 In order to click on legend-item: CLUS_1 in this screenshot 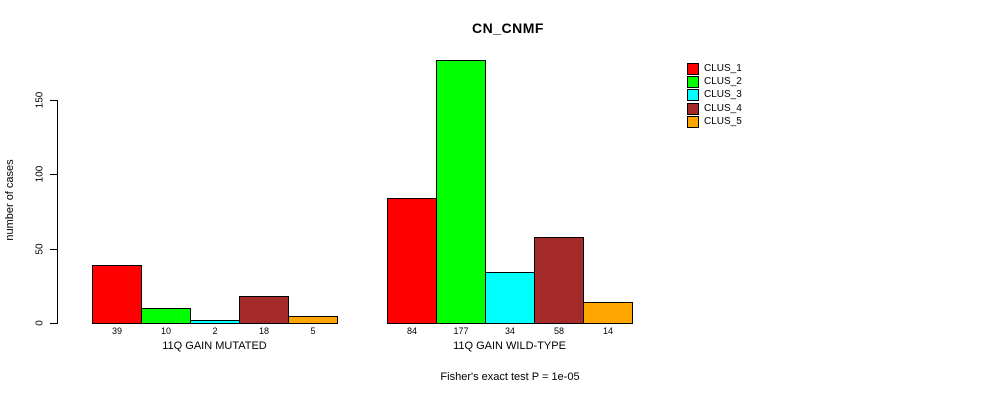, I will do `click(714, 68)`.